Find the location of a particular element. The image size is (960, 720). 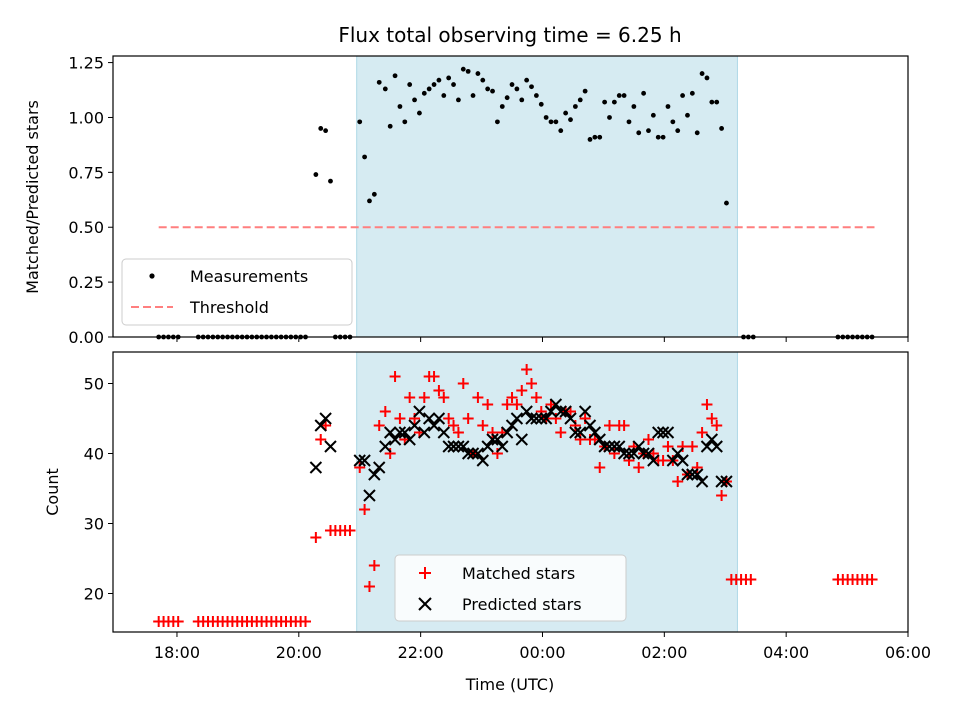

legend-measurement-marker is located at coordinates (152, 276).